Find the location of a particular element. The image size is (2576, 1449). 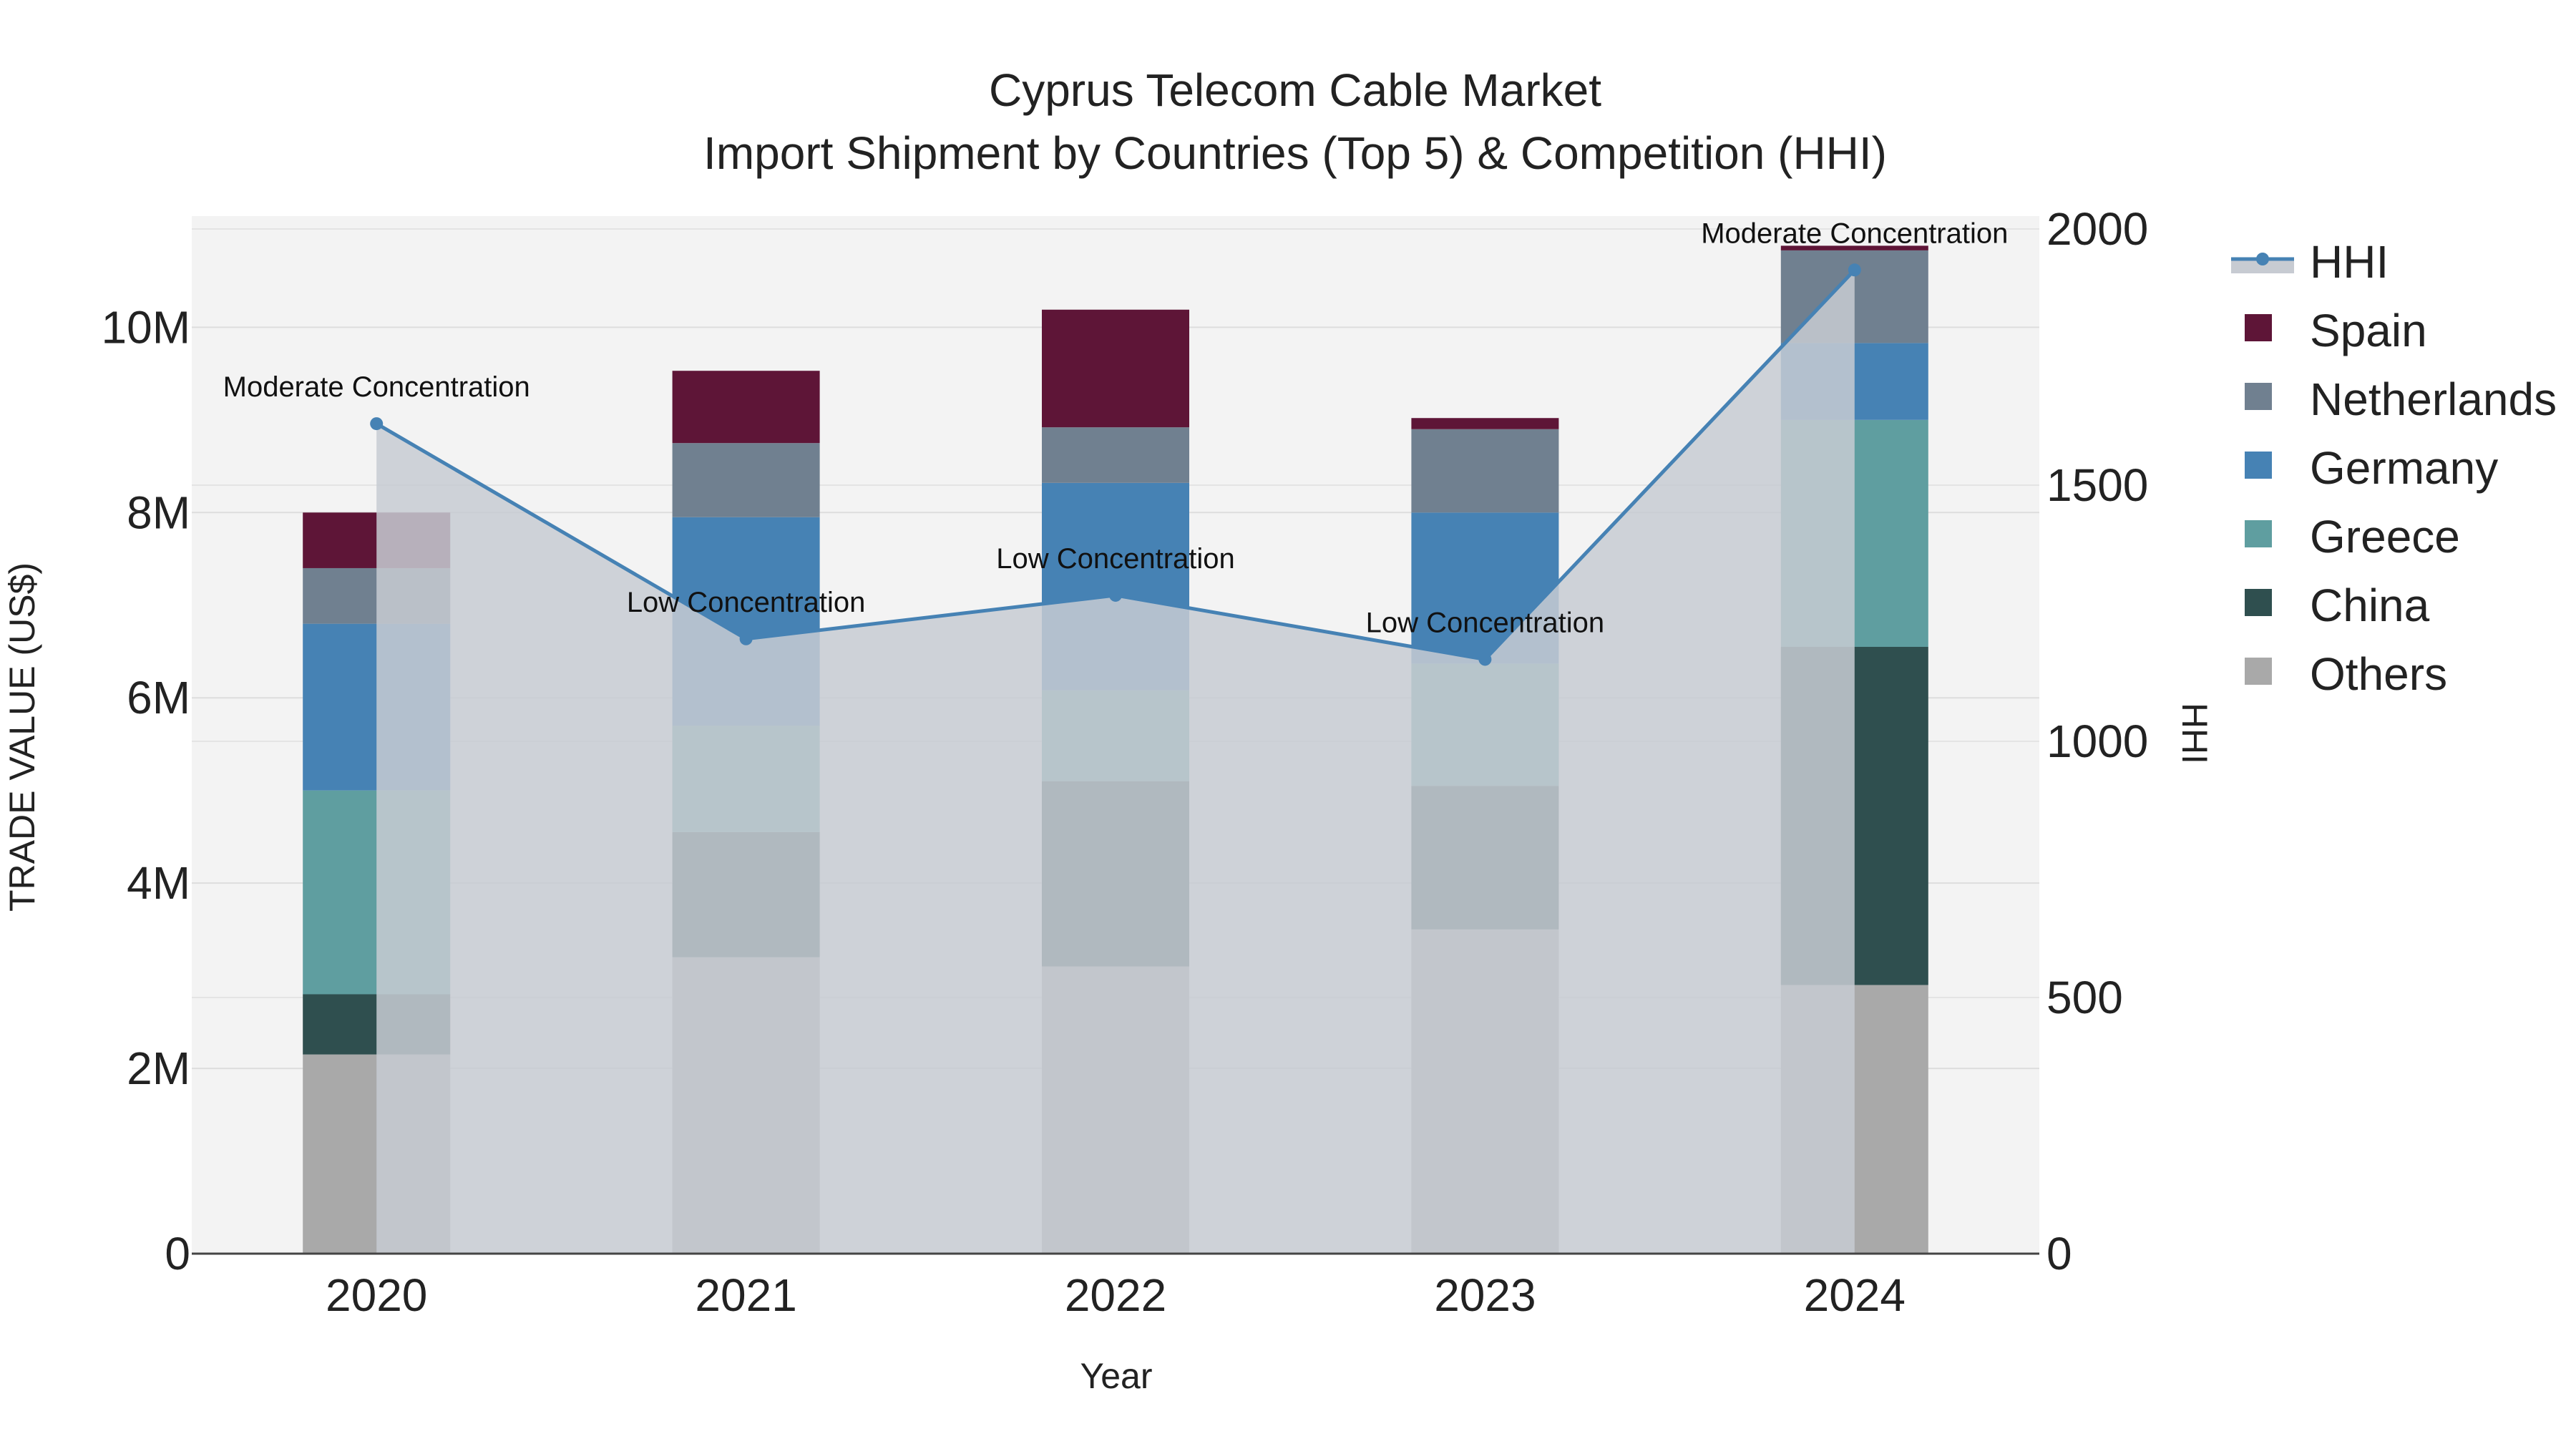

bar-spain-2023 is located at coordinates (1485, 423).